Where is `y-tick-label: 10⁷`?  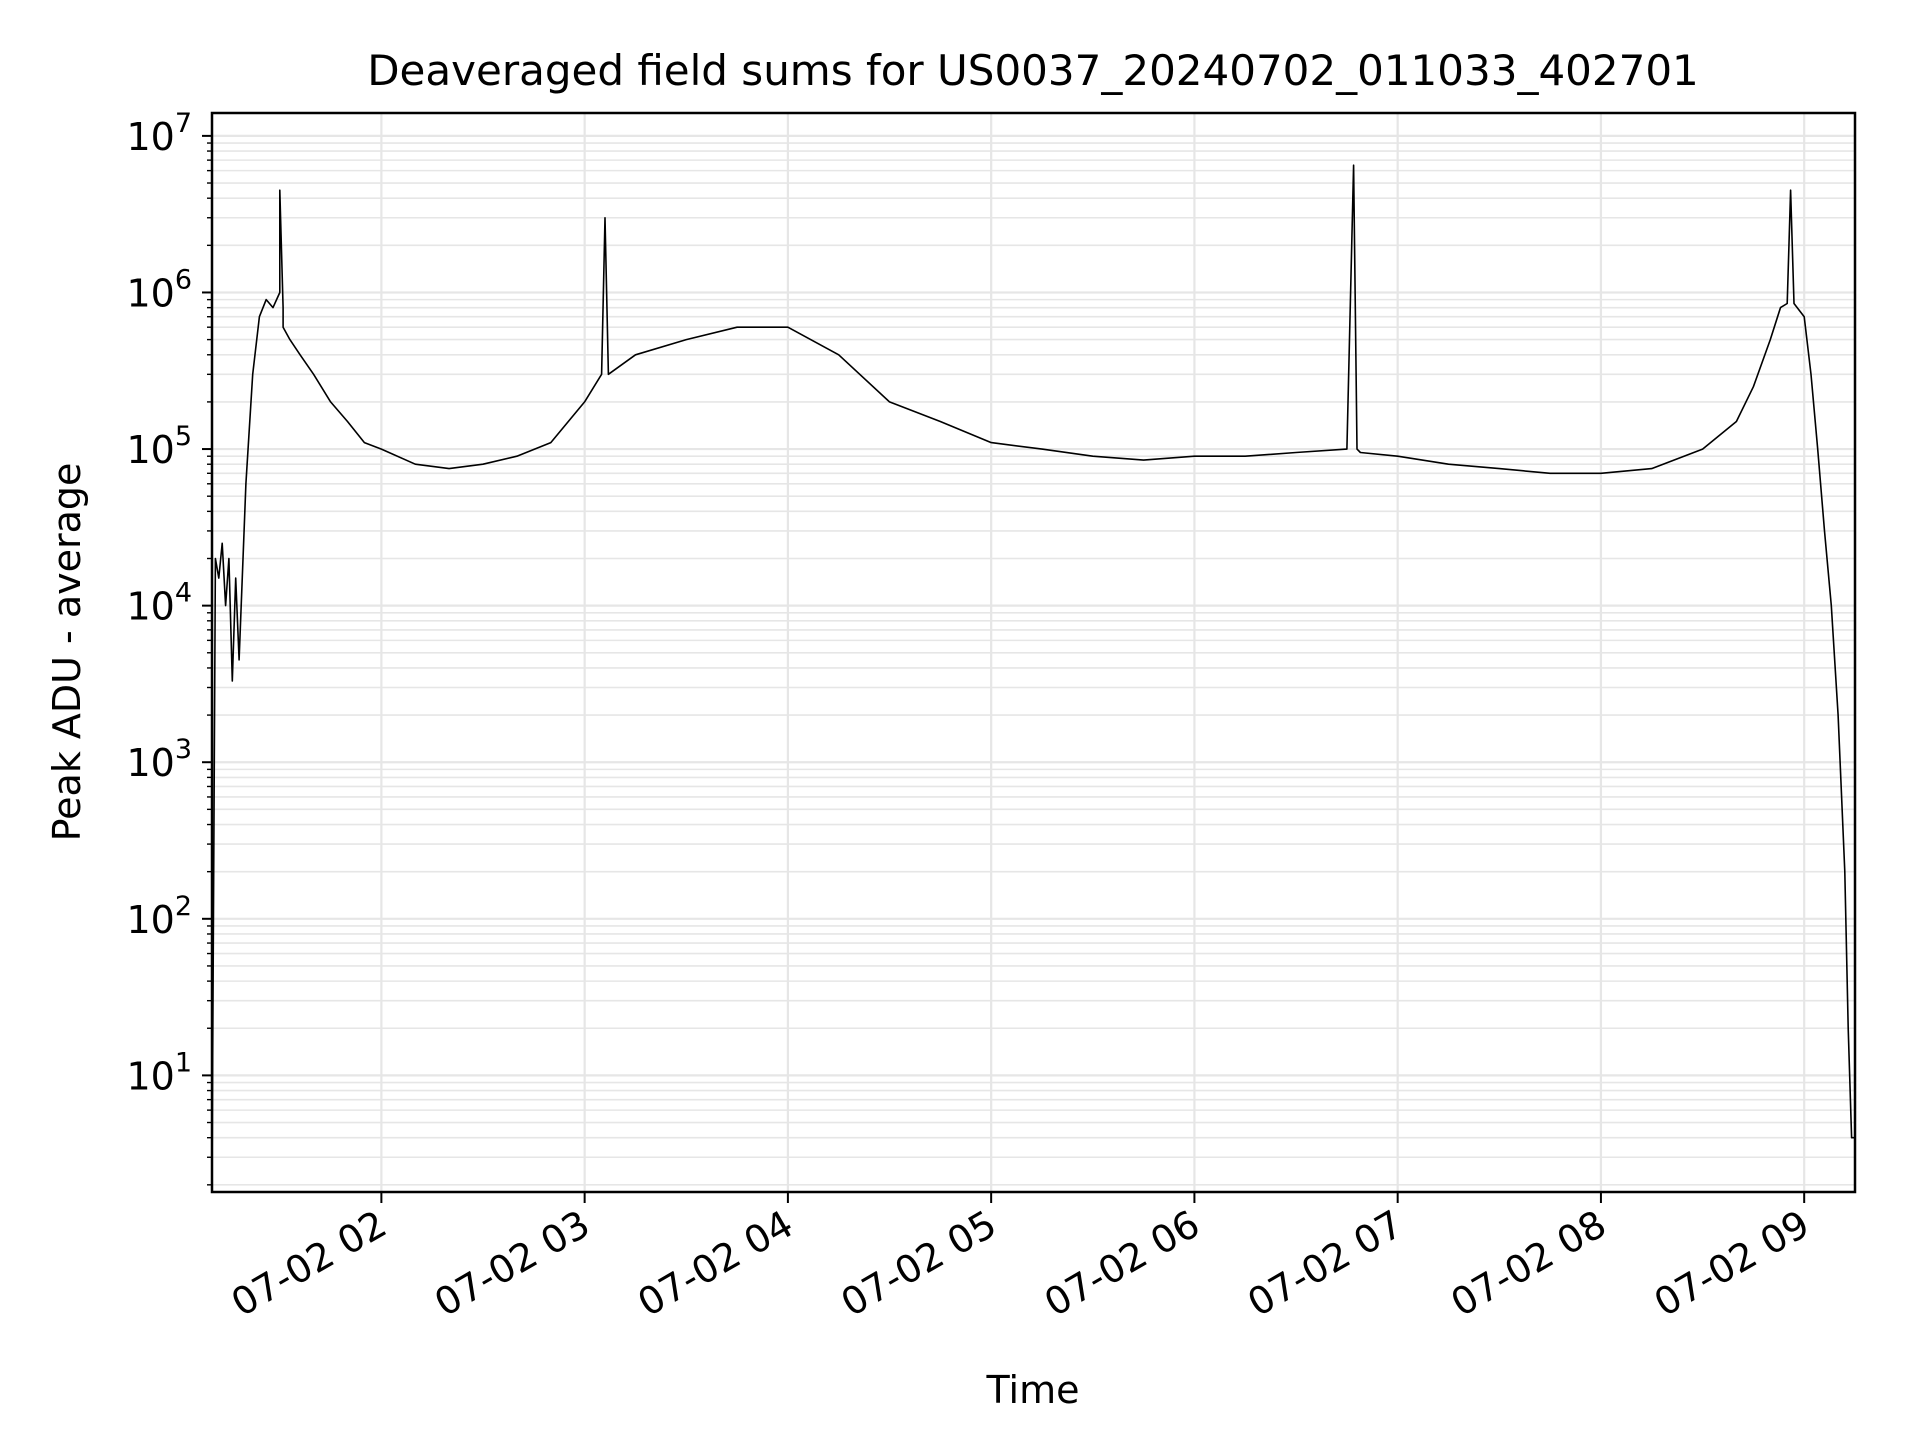
y-tick-label: 10⁷ is located at coordinates (159, 133).